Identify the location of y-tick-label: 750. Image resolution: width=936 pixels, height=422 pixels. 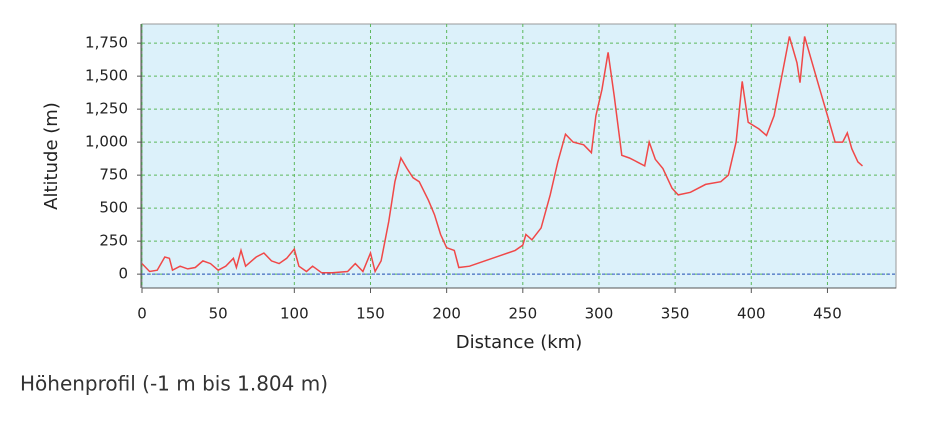
(113, 175).